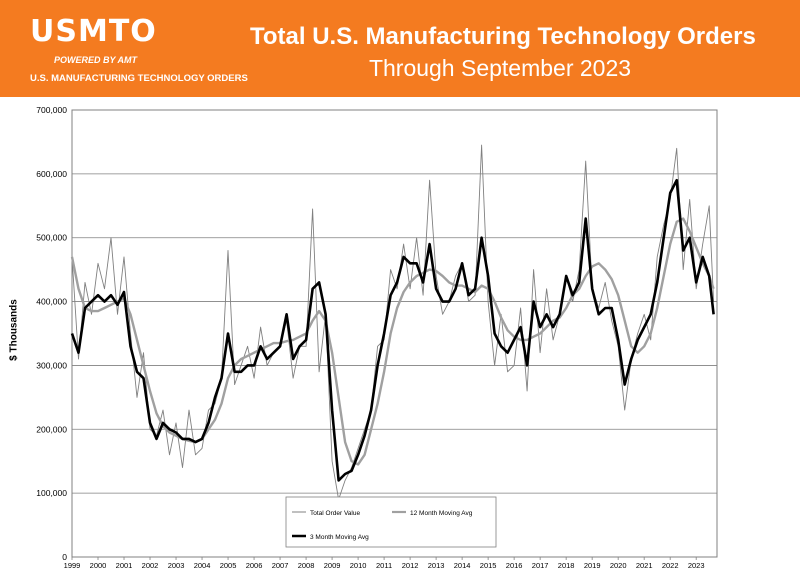 This screenshot has width=800, height=580. I want to click on x-tick-label: 2011, so click(384, 565).